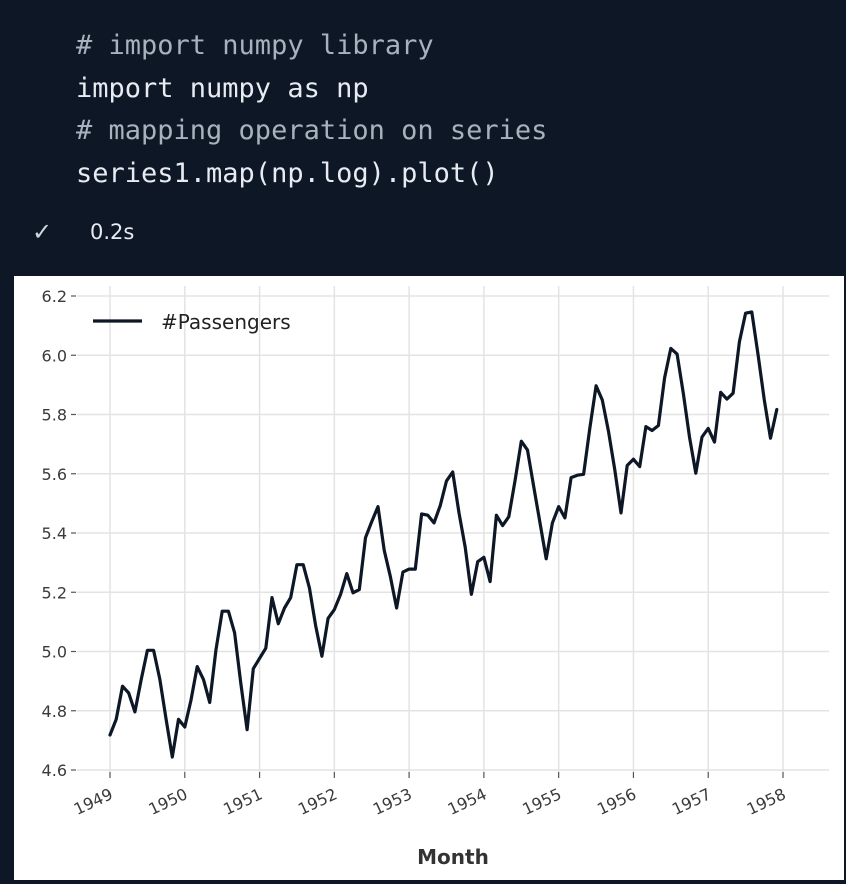  What do you see at coordinates (317, 801) in the screenshot?
I see `x-tick-label: 1952` at bounding box center [317, 801].